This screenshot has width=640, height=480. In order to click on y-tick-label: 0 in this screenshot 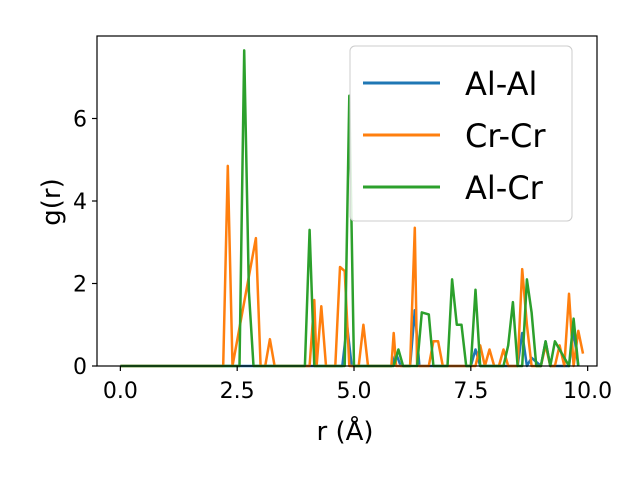, I will do `click(80, 367)`.